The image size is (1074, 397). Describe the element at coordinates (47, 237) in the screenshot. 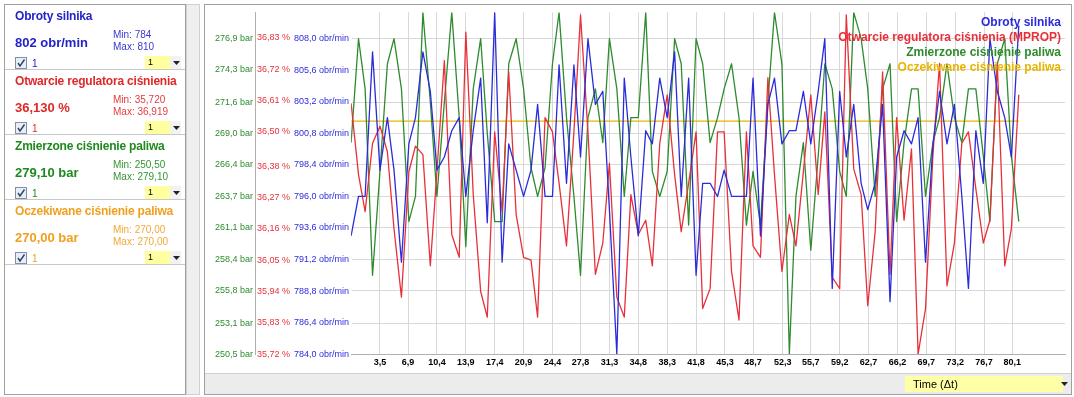

I see `text: 270,00 bar` at that location.